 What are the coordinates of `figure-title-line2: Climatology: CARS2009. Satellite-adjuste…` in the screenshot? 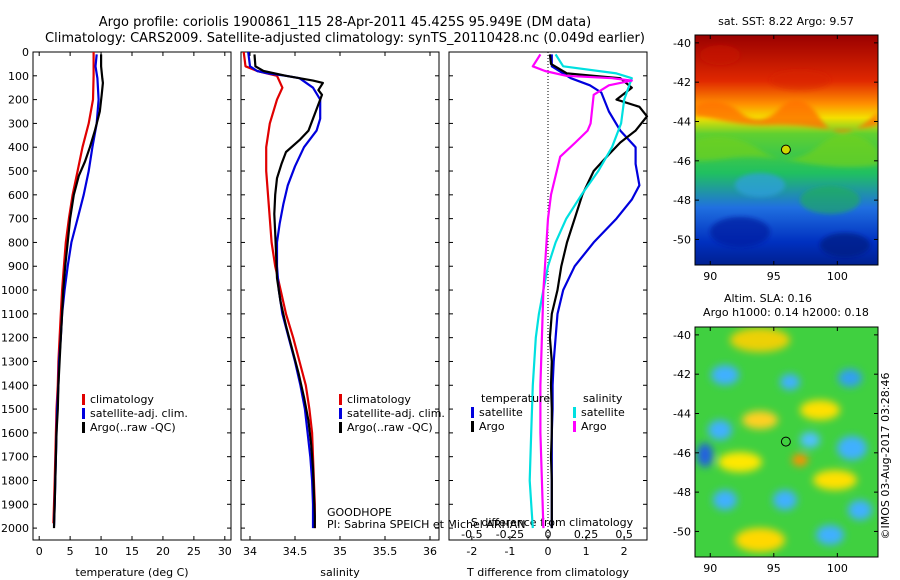 It's located at (345, 38).